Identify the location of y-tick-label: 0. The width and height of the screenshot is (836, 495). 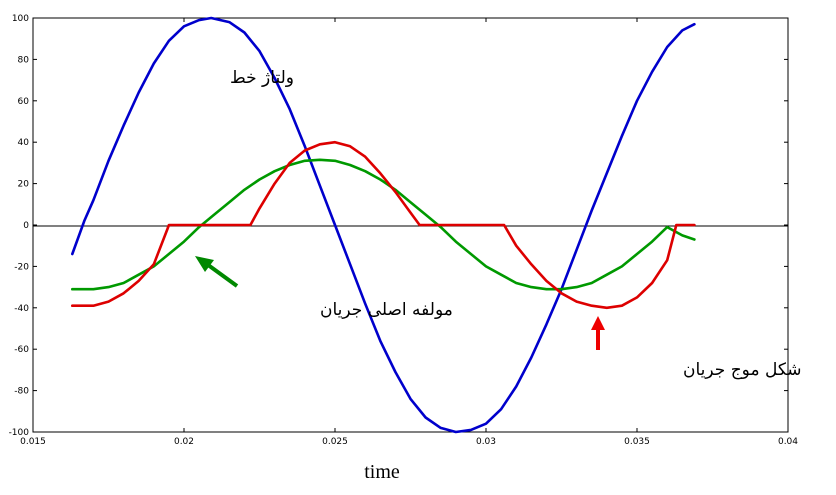
(26, 226).